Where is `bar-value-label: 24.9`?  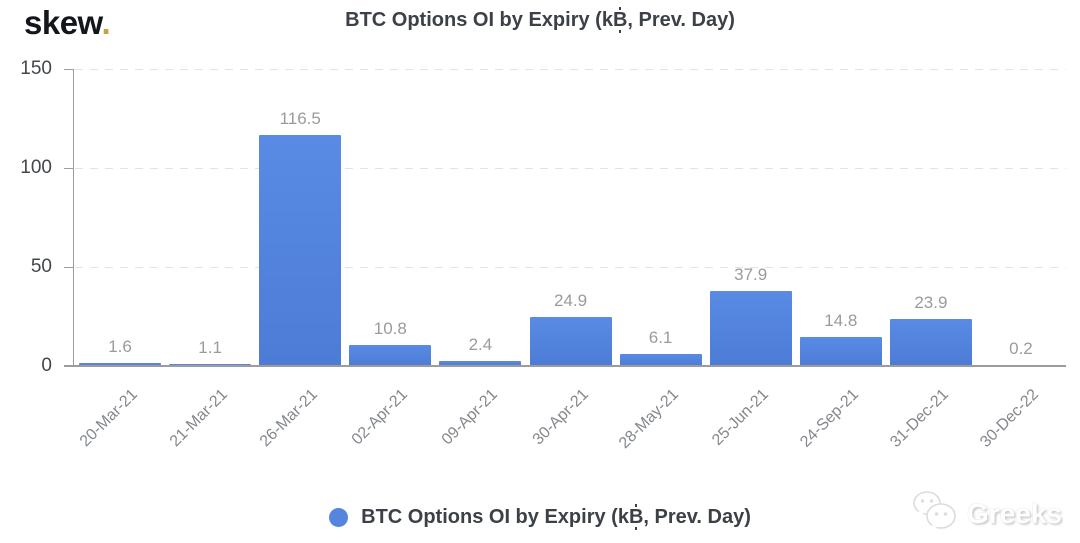
bar-value-label: 24.9 is located at coordinates (570, 300).